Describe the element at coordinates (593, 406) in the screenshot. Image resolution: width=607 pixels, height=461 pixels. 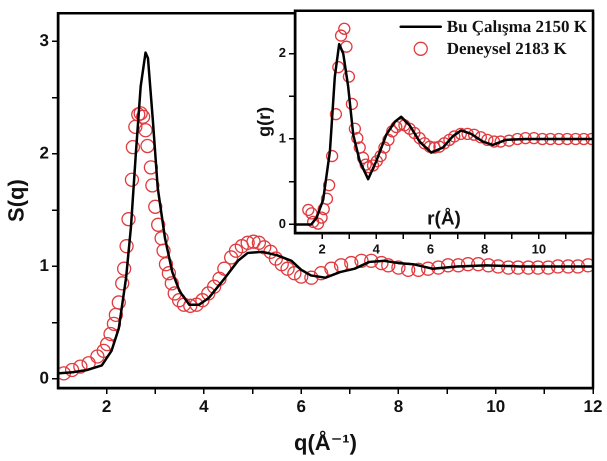
I see `x-tick-label: 12` at that location.